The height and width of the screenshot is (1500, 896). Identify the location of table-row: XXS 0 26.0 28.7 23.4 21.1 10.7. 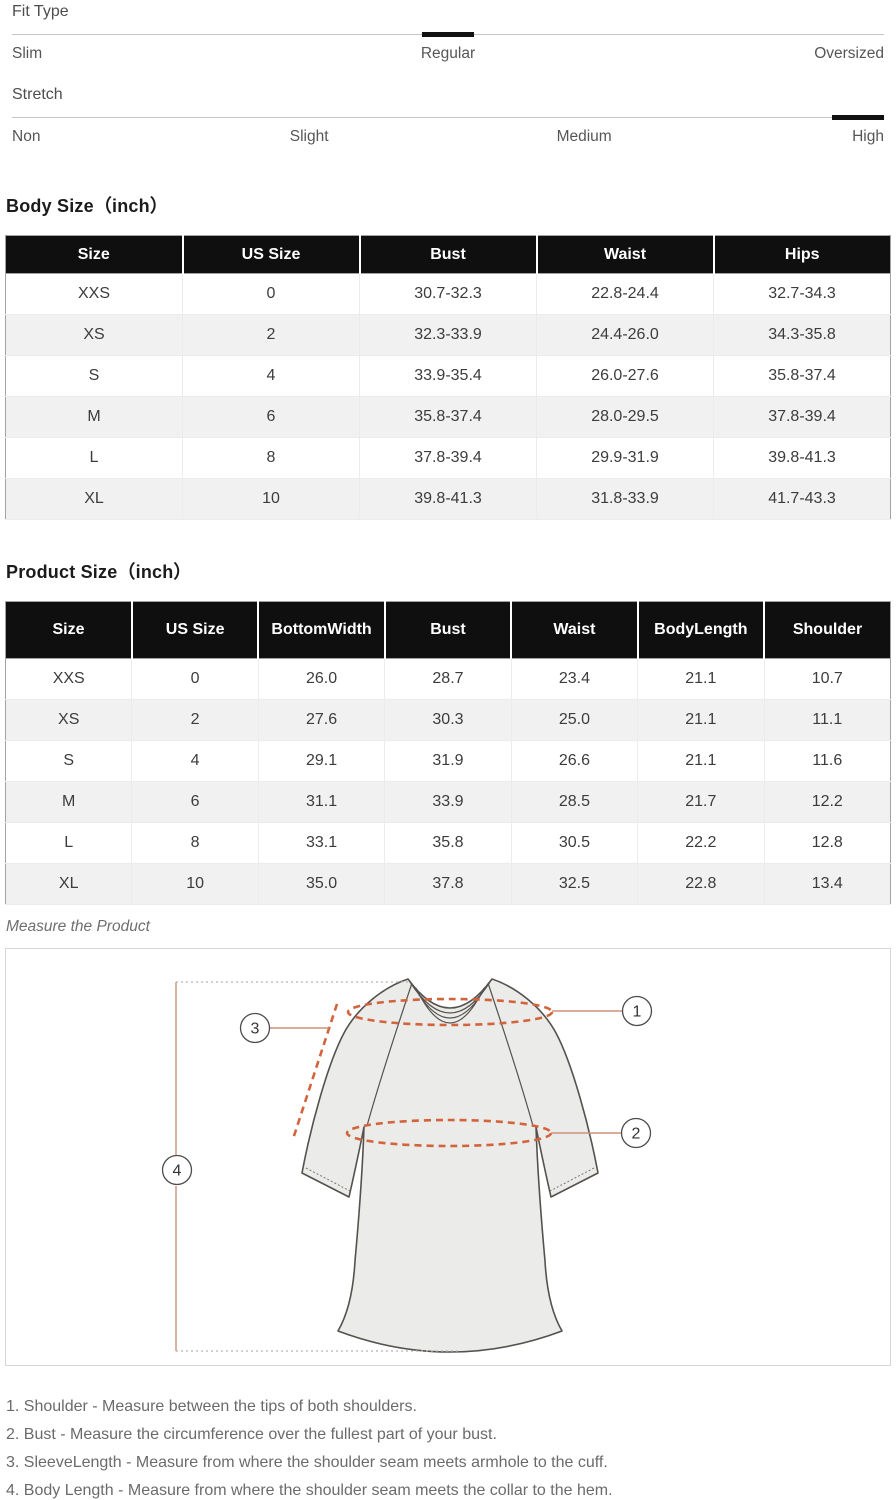
(448, 679).